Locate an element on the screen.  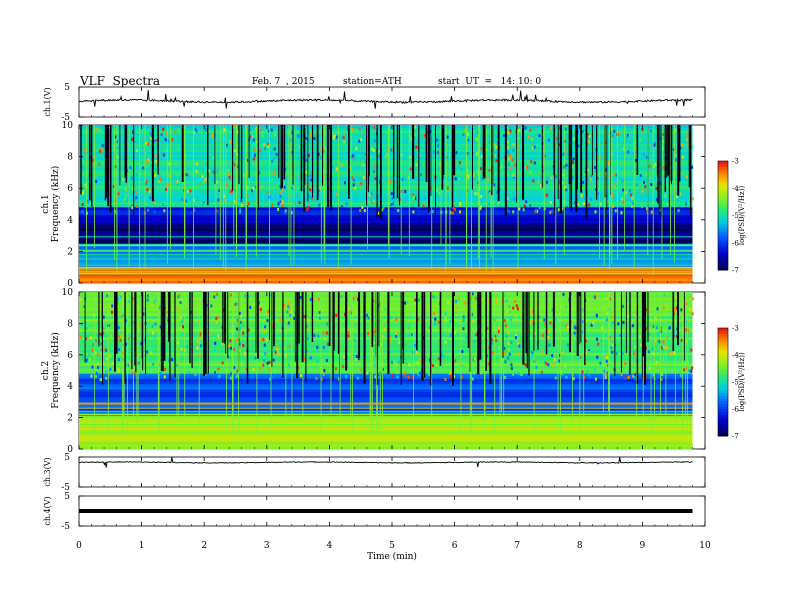
ch2-spectrogram-ytick-label: 4 is located at coordinates (70, 387).